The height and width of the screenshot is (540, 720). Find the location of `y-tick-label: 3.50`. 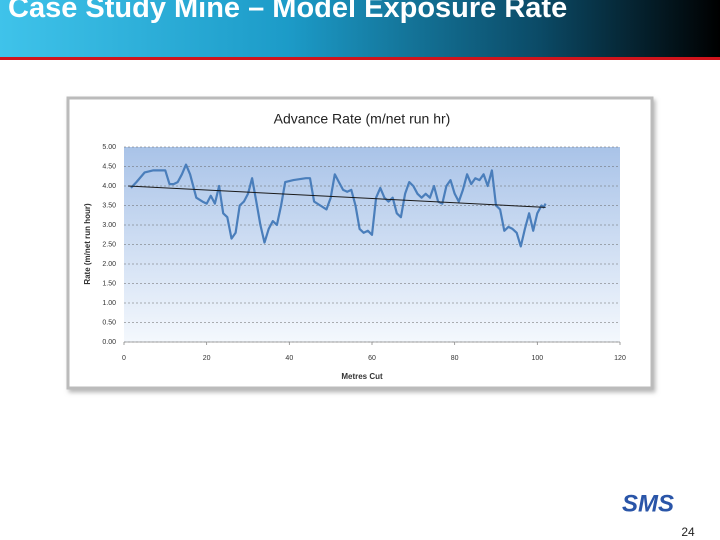

y-tick-label: 3.50 is located at coordinates (109, 205).